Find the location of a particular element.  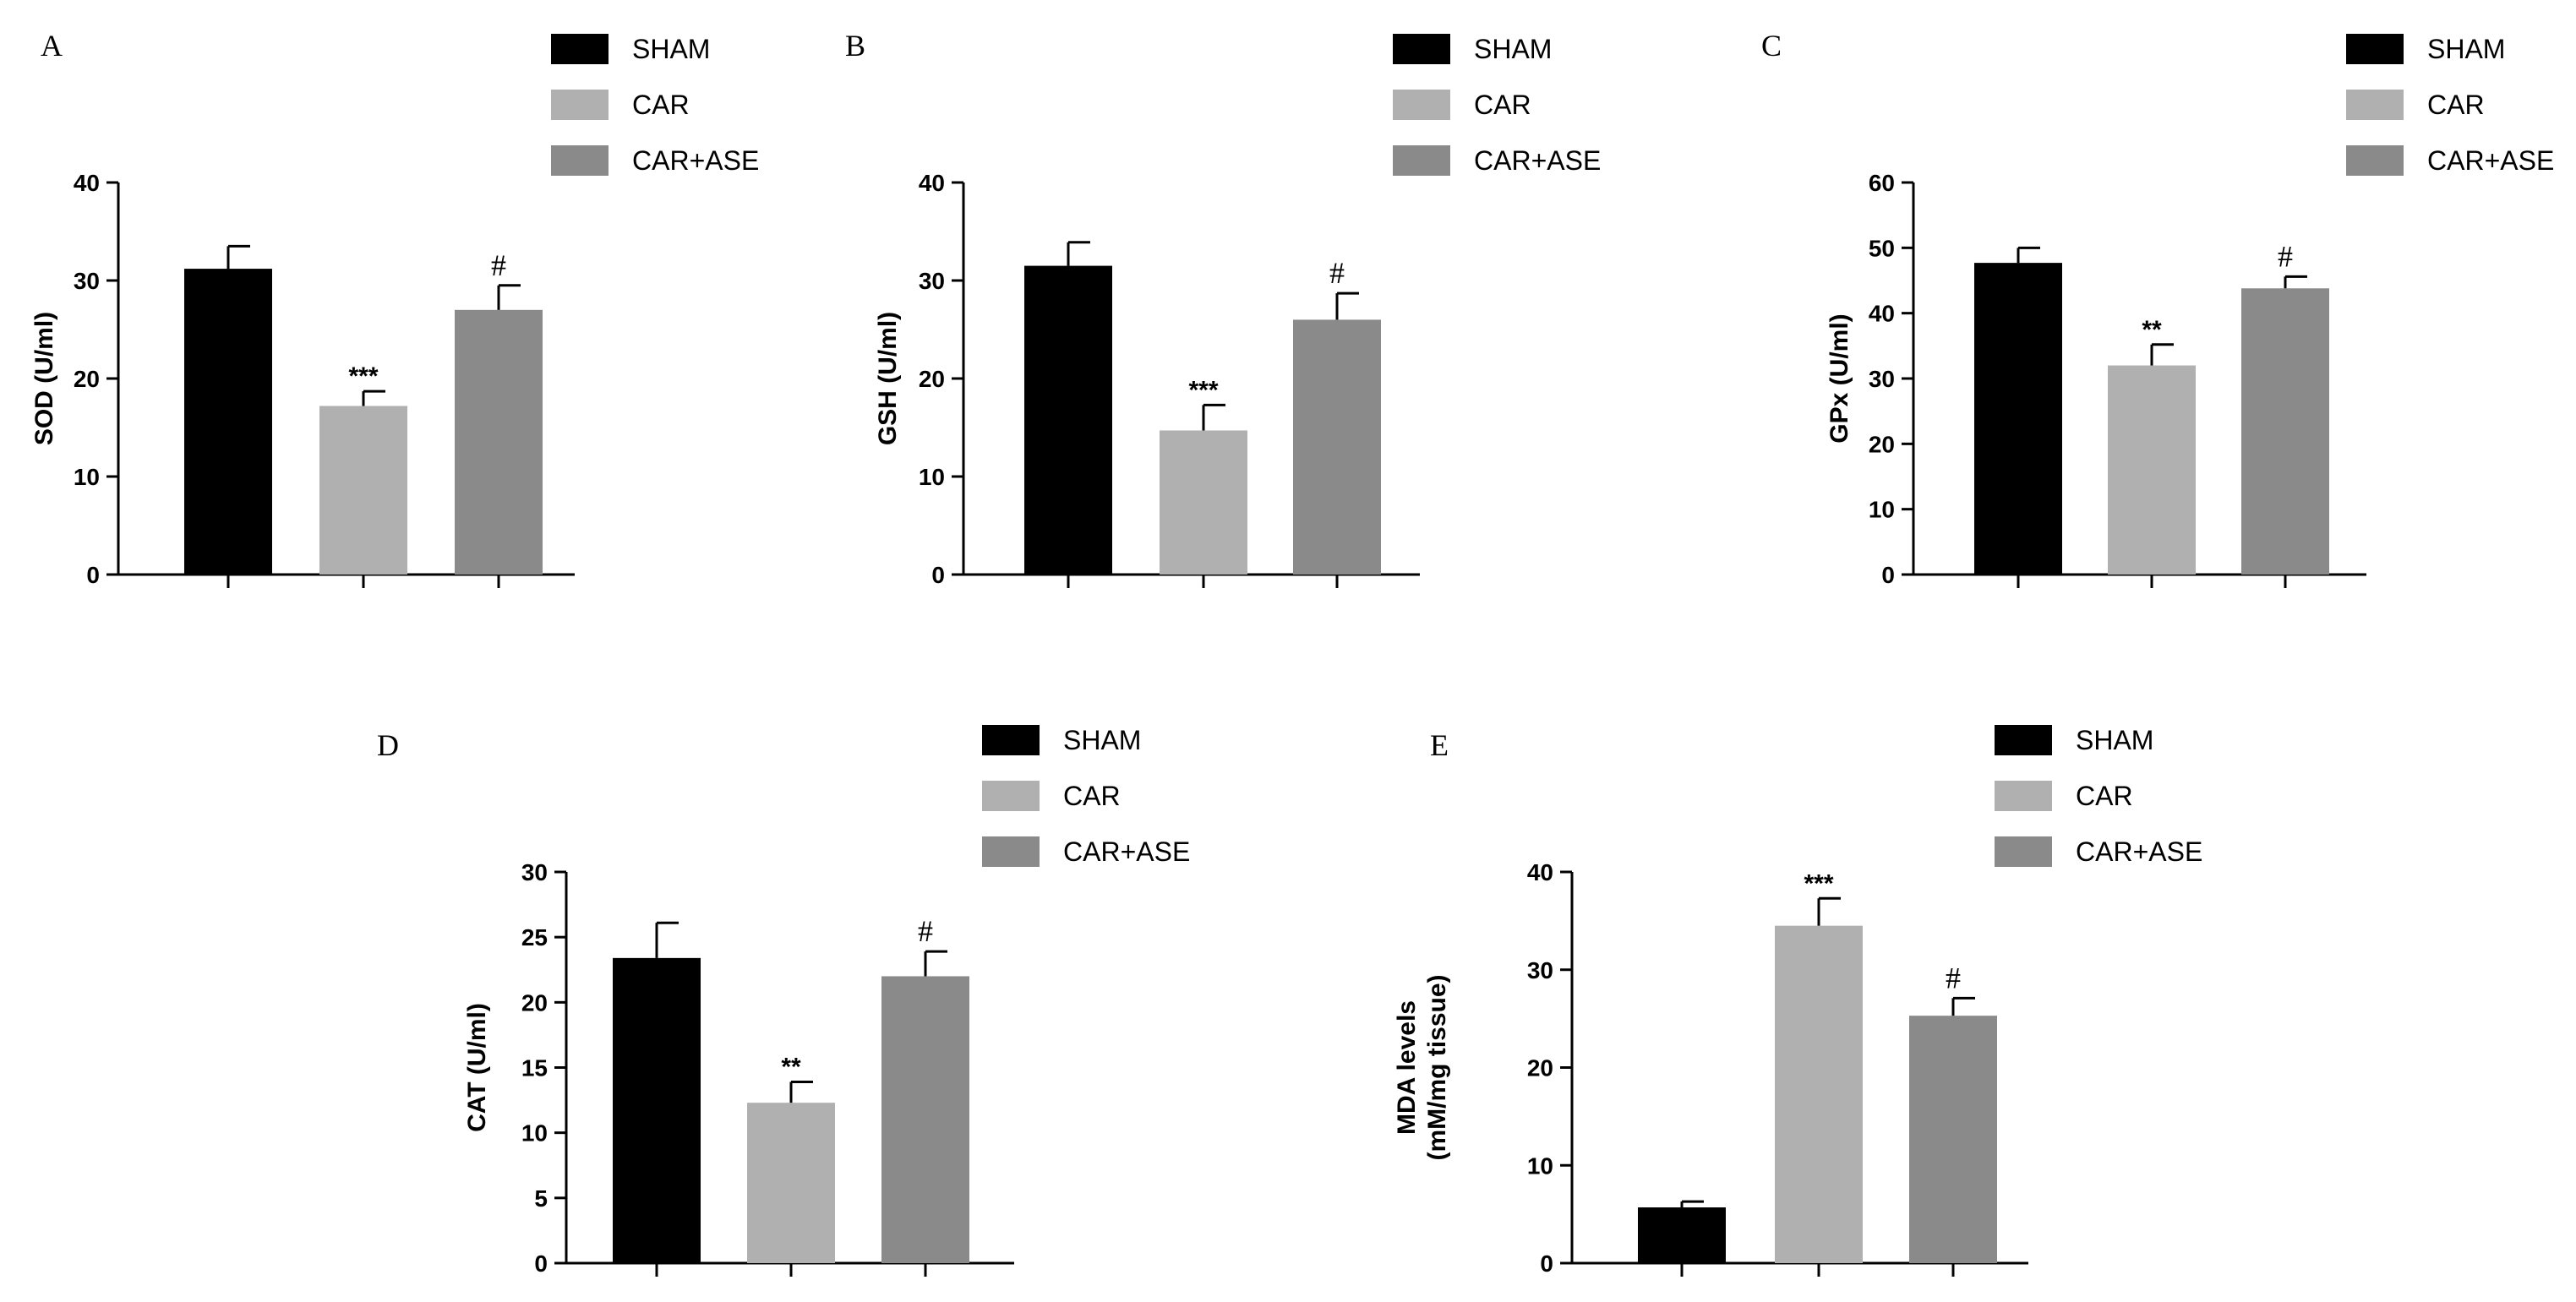

y-tick-label: 50 is located at coordinates (1882, 248).